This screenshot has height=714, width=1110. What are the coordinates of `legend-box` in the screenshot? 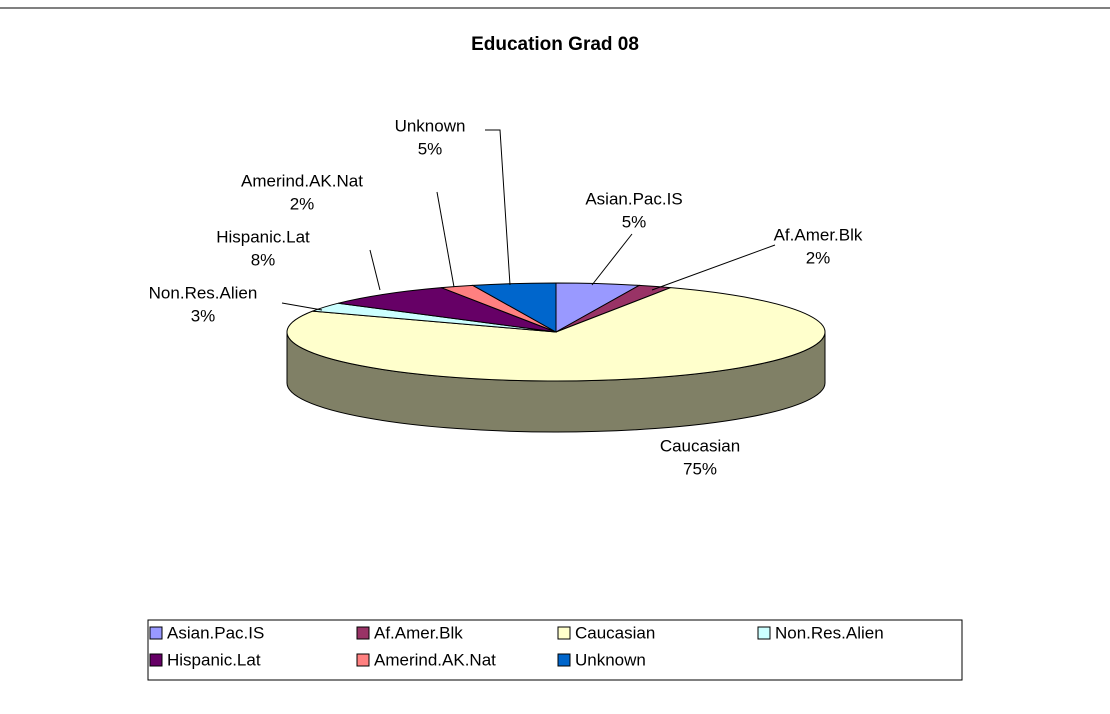 It's located at (555, 650).